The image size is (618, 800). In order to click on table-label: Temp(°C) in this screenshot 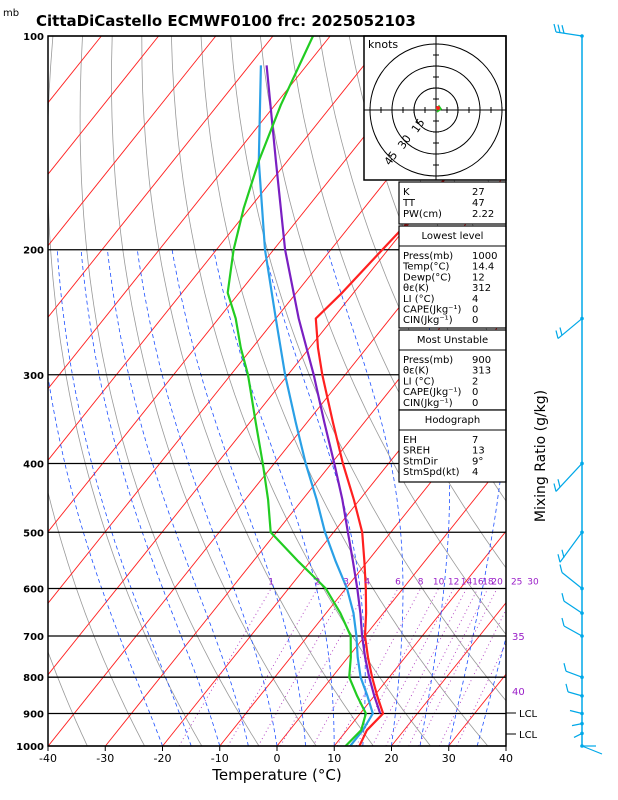, I will do `click(426, 267)`.